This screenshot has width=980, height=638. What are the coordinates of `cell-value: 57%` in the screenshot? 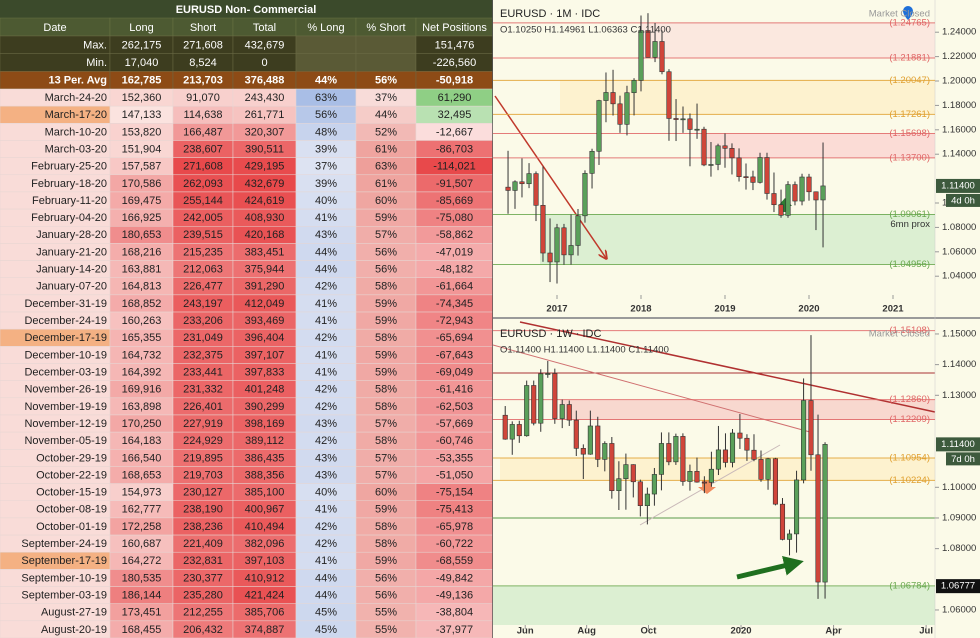 It's located at (386, 235).